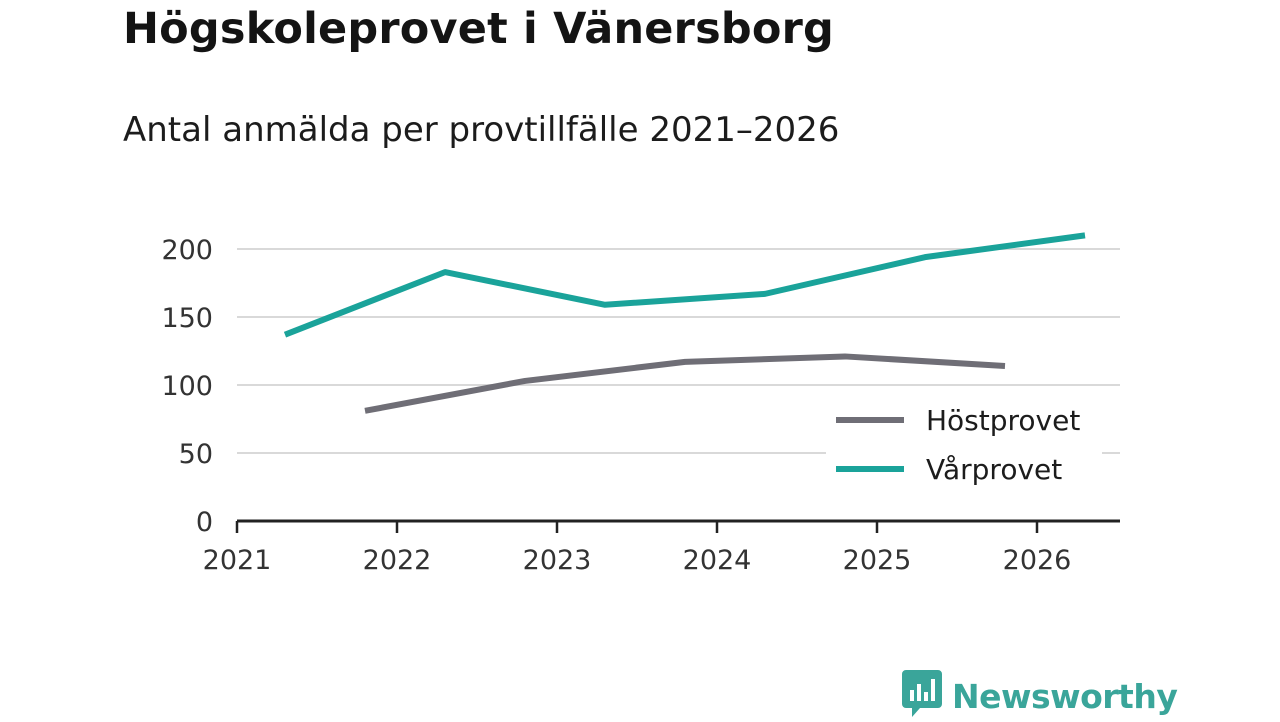 The image size is (1280, 722). I want to click on y-tick-label: 200, so click(187, 250).